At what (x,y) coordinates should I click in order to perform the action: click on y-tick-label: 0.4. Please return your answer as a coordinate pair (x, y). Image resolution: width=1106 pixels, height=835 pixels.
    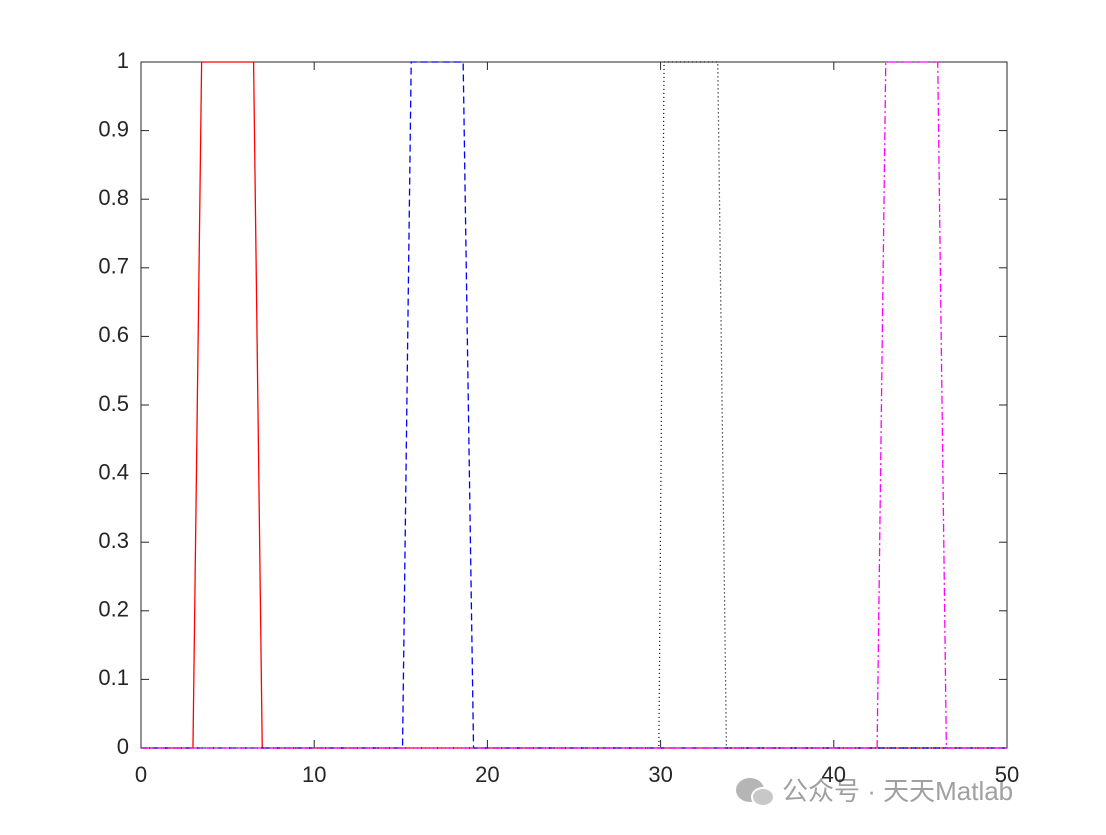
    Looking at the image, I should click on (113, 471).